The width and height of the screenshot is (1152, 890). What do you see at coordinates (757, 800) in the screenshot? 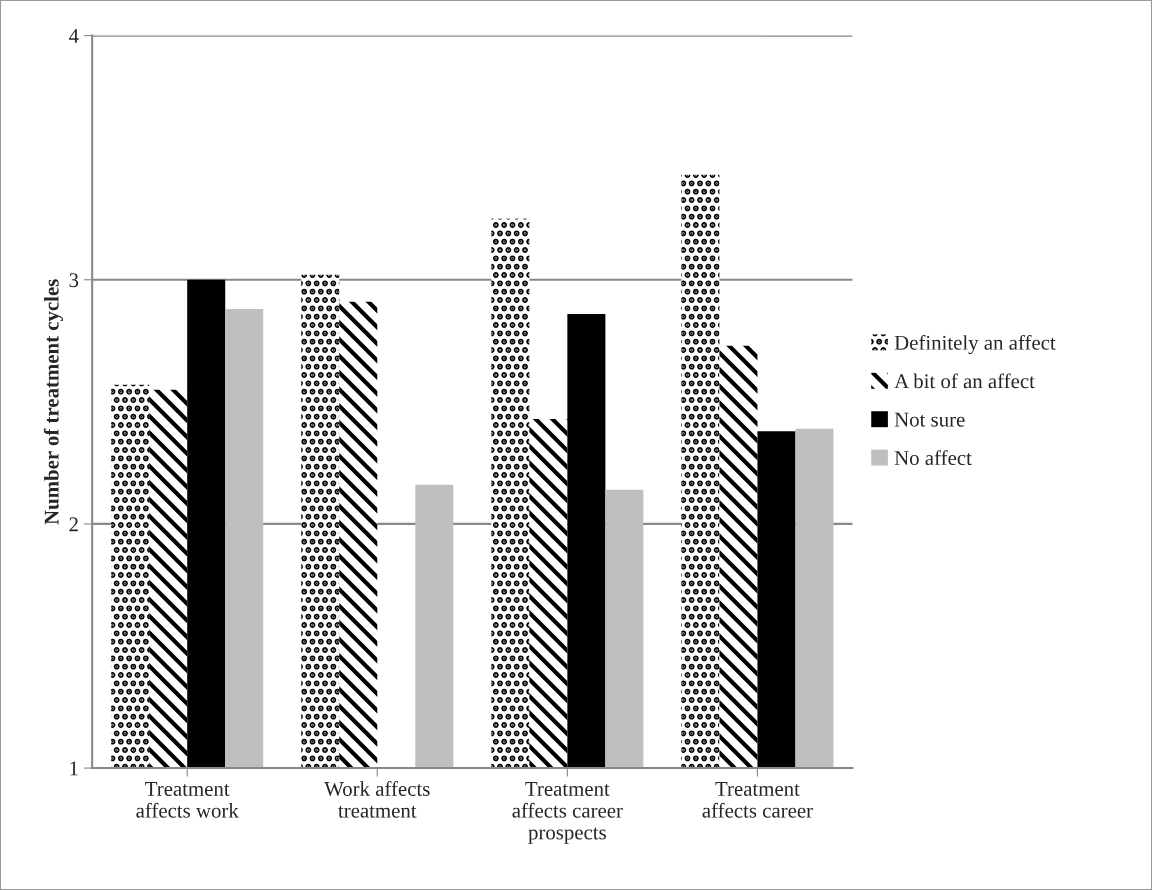
I see `x-tick-label: Treatment affects career` at bounding box center [757, 800].